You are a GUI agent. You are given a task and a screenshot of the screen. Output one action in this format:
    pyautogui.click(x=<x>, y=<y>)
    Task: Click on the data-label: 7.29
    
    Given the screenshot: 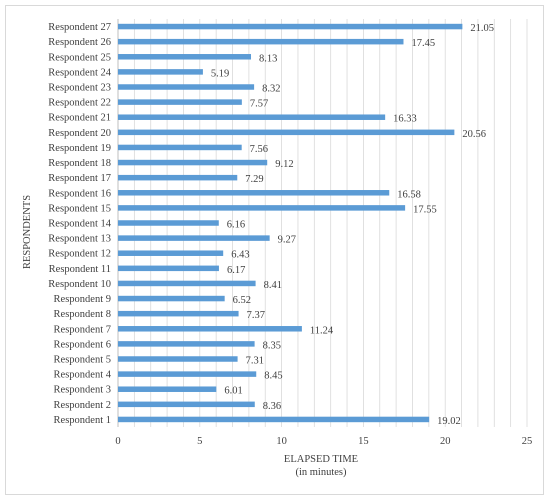 What is the action you would take?
    pyautogui.click(x=254, y=179)
    